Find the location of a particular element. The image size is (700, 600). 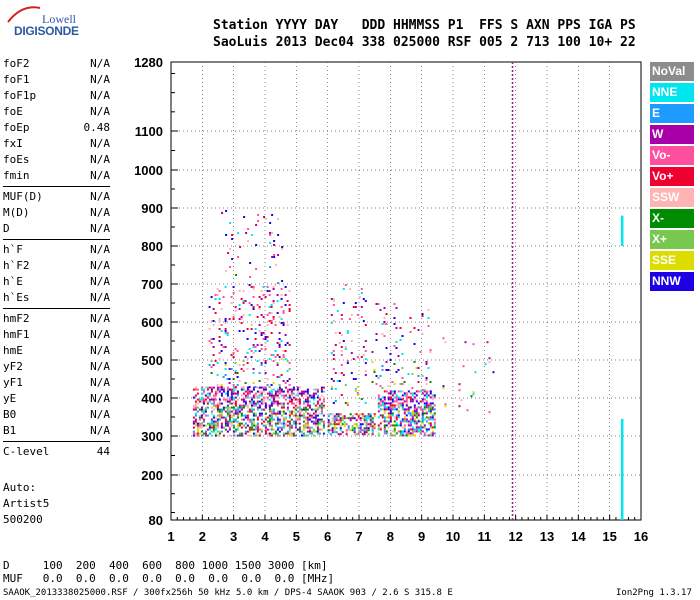

autoscale-info: Auto: Artist5 500200 is located at coordinates (26, 504).